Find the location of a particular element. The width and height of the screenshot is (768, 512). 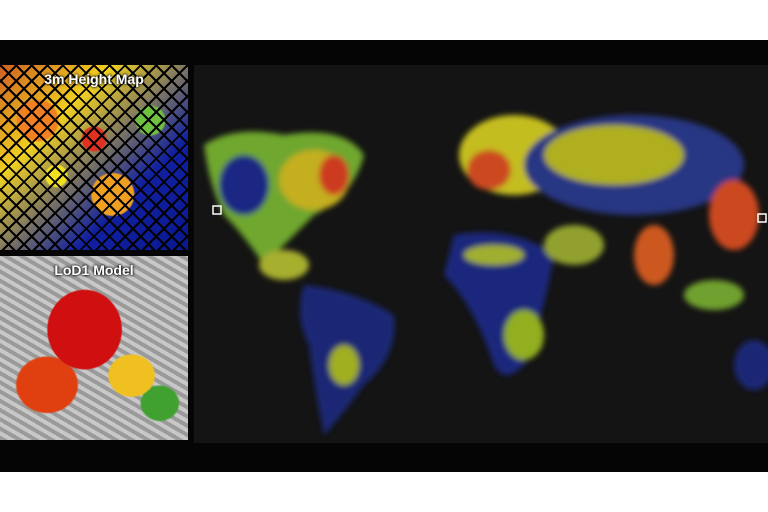

height-map-label: 3m Height Map is located at coordinates (94, 79).